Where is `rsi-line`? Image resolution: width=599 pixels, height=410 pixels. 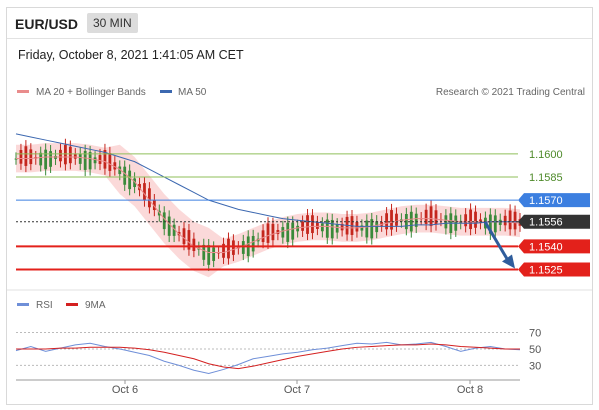
rsi-line is located at coordinates (268, 358).